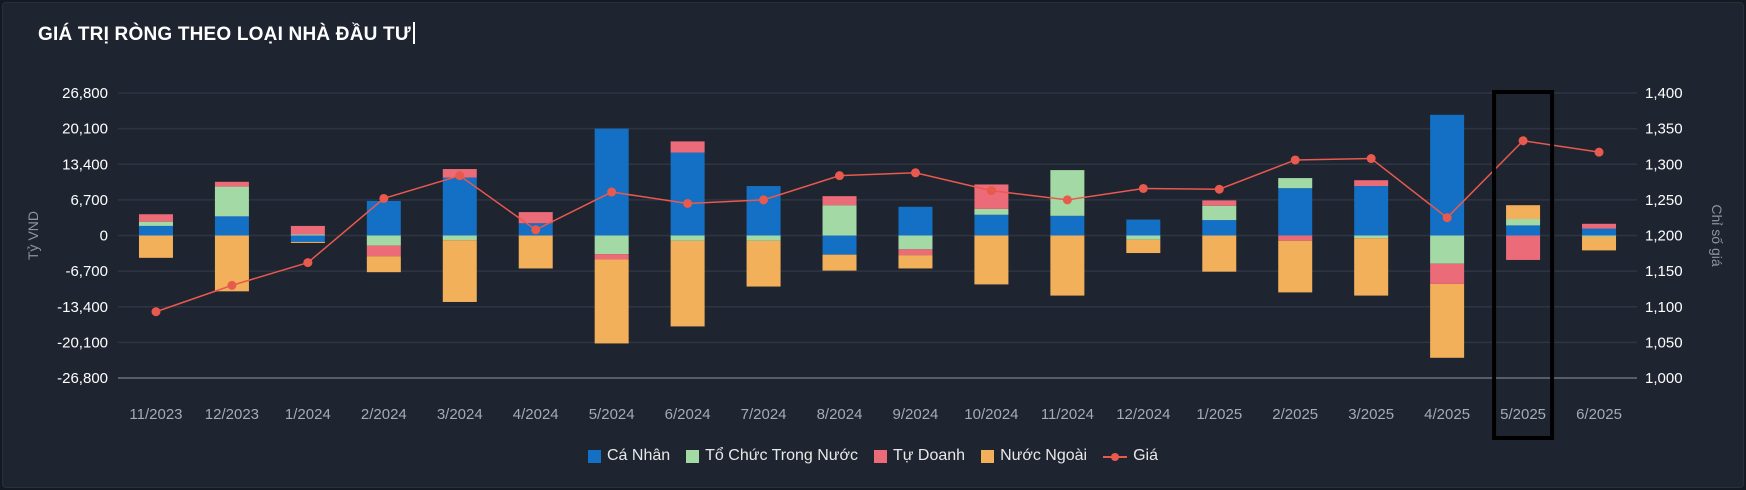 The width and height of the screenshot is (1746, 490). What do you see at coordinates (1717, 235) in the screenshot?
I see `y2-axis-title: Chỉ số giá` at bounding box center [1717, 235].